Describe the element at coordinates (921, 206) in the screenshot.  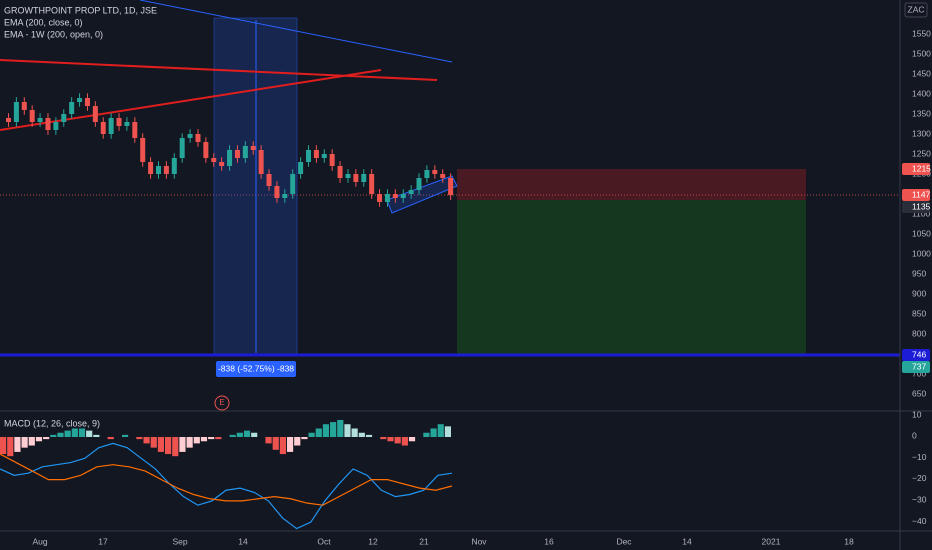
I see `price-tag-label: 1135` at that location.